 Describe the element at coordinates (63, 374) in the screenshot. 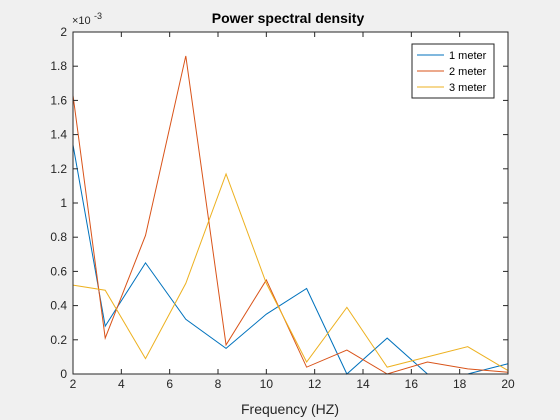

I see `y-tick-label: 0` at that location.